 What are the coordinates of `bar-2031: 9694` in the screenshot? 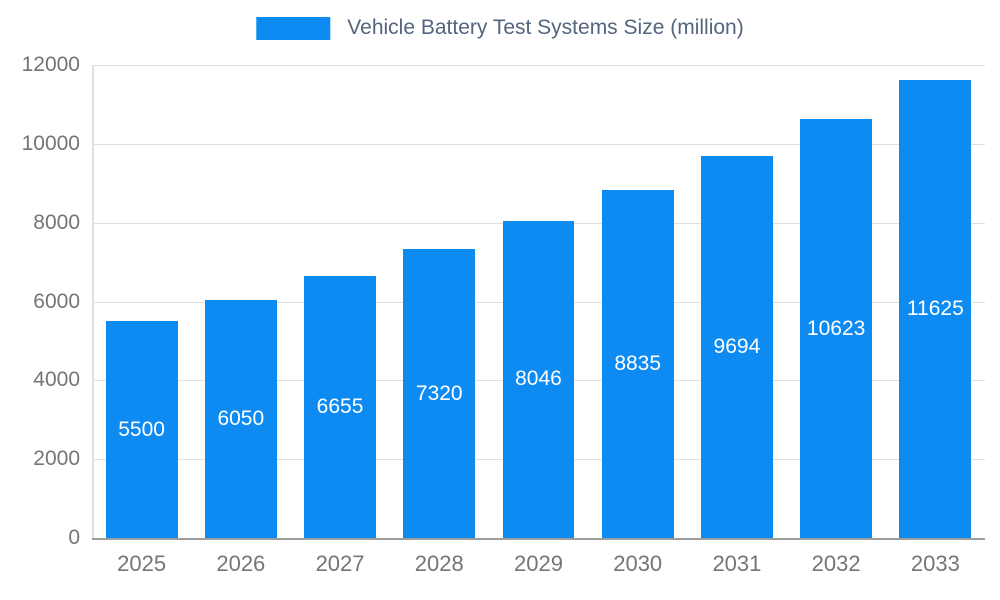 It's located at (736, 346).